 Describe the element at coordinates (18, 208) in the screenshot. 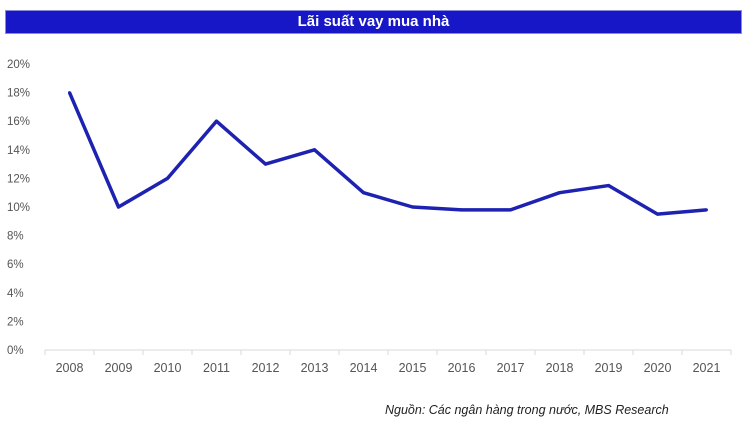

I see `y-tick-label: 10%` at that location.